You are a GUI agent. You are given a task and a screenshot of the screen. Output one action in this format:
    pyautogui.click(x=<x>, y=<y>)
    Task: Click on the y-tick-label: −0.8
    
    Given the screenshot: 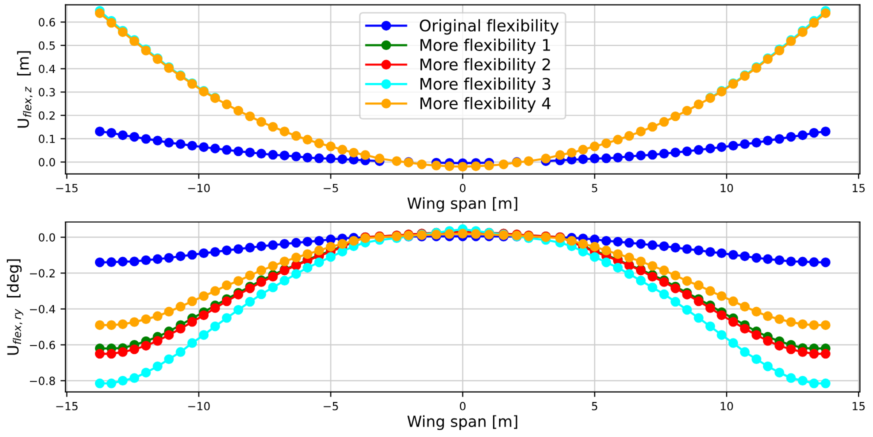 What is the action you would take?
    pyautogui.click(x=42, y=381)
    